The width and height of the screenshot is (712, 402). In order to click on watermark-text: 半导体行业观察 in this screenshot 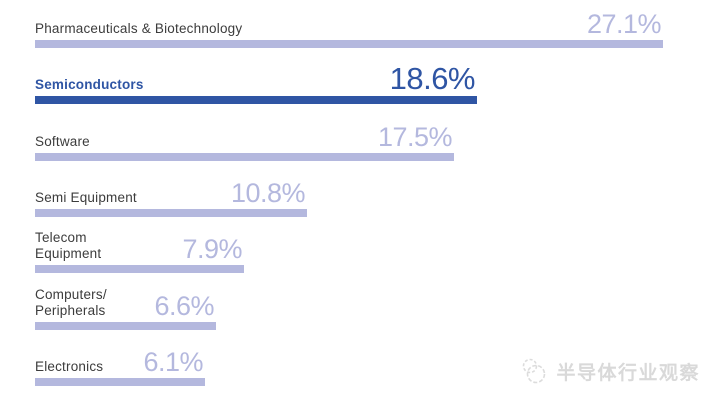, I will do `click(628, 373)`.